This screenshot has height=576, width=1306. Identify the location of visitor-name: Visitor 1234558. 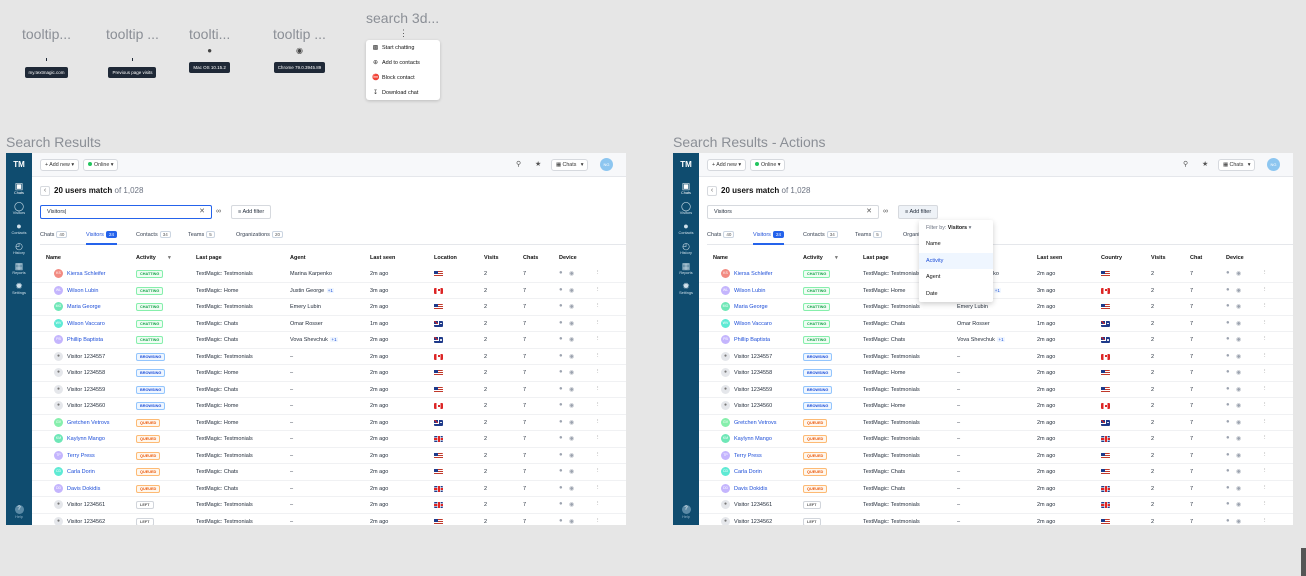
(753, 373).